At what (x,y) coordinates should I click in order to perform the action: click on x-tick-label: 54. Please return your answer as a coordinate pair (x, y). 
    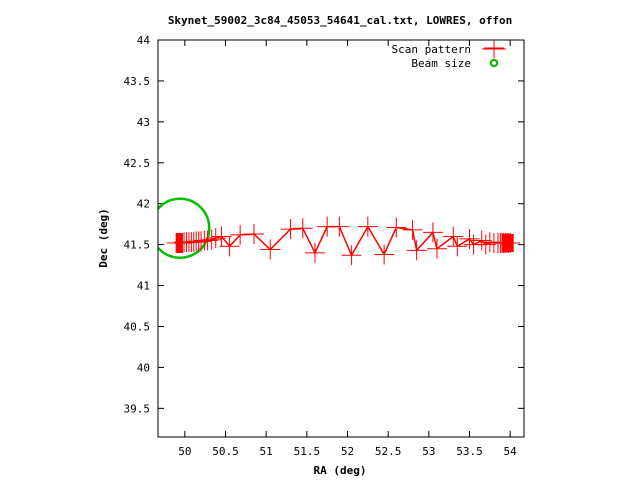
    Looking at the image, I should click on (511, 451).